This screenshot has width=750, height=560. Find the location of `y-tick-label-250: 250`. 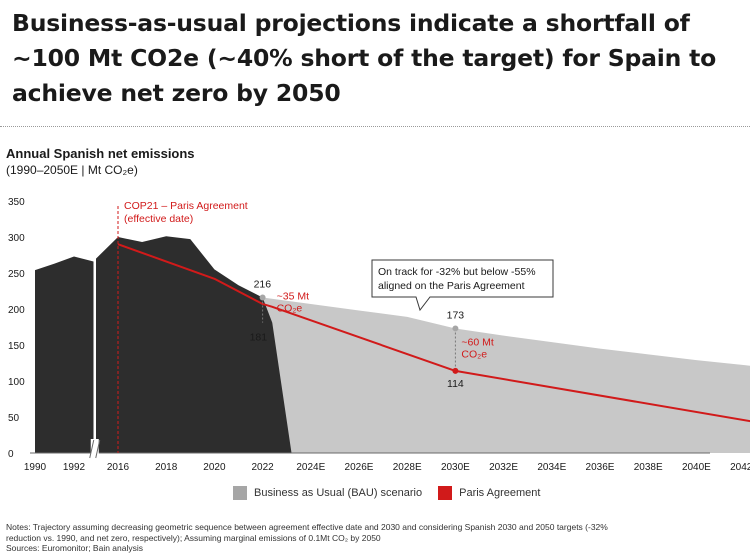

y-tick-label-250: 250 is located at coordinates (16, 274).